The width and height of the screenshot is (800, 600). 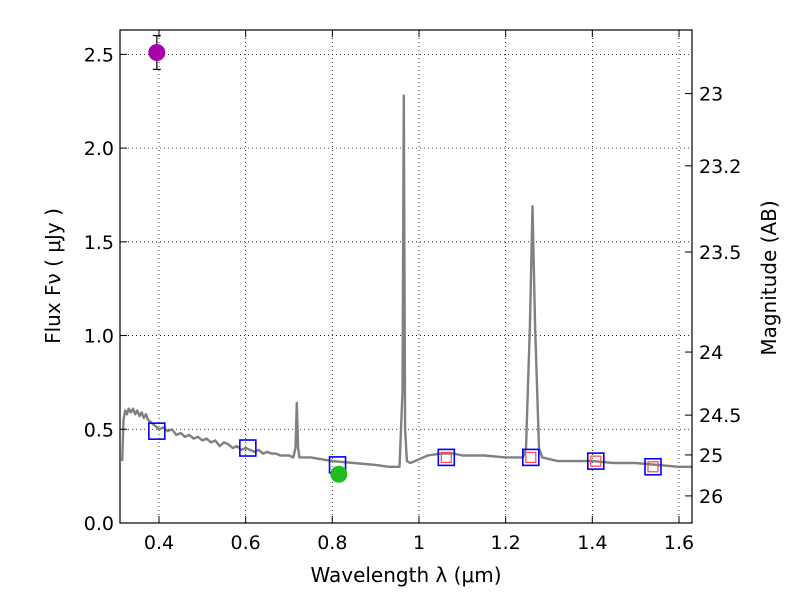 What do you see at coordinates (592, 543) in the screenshot?
I see `x-tick-label: 1.4` at bounding box center [592, 543].